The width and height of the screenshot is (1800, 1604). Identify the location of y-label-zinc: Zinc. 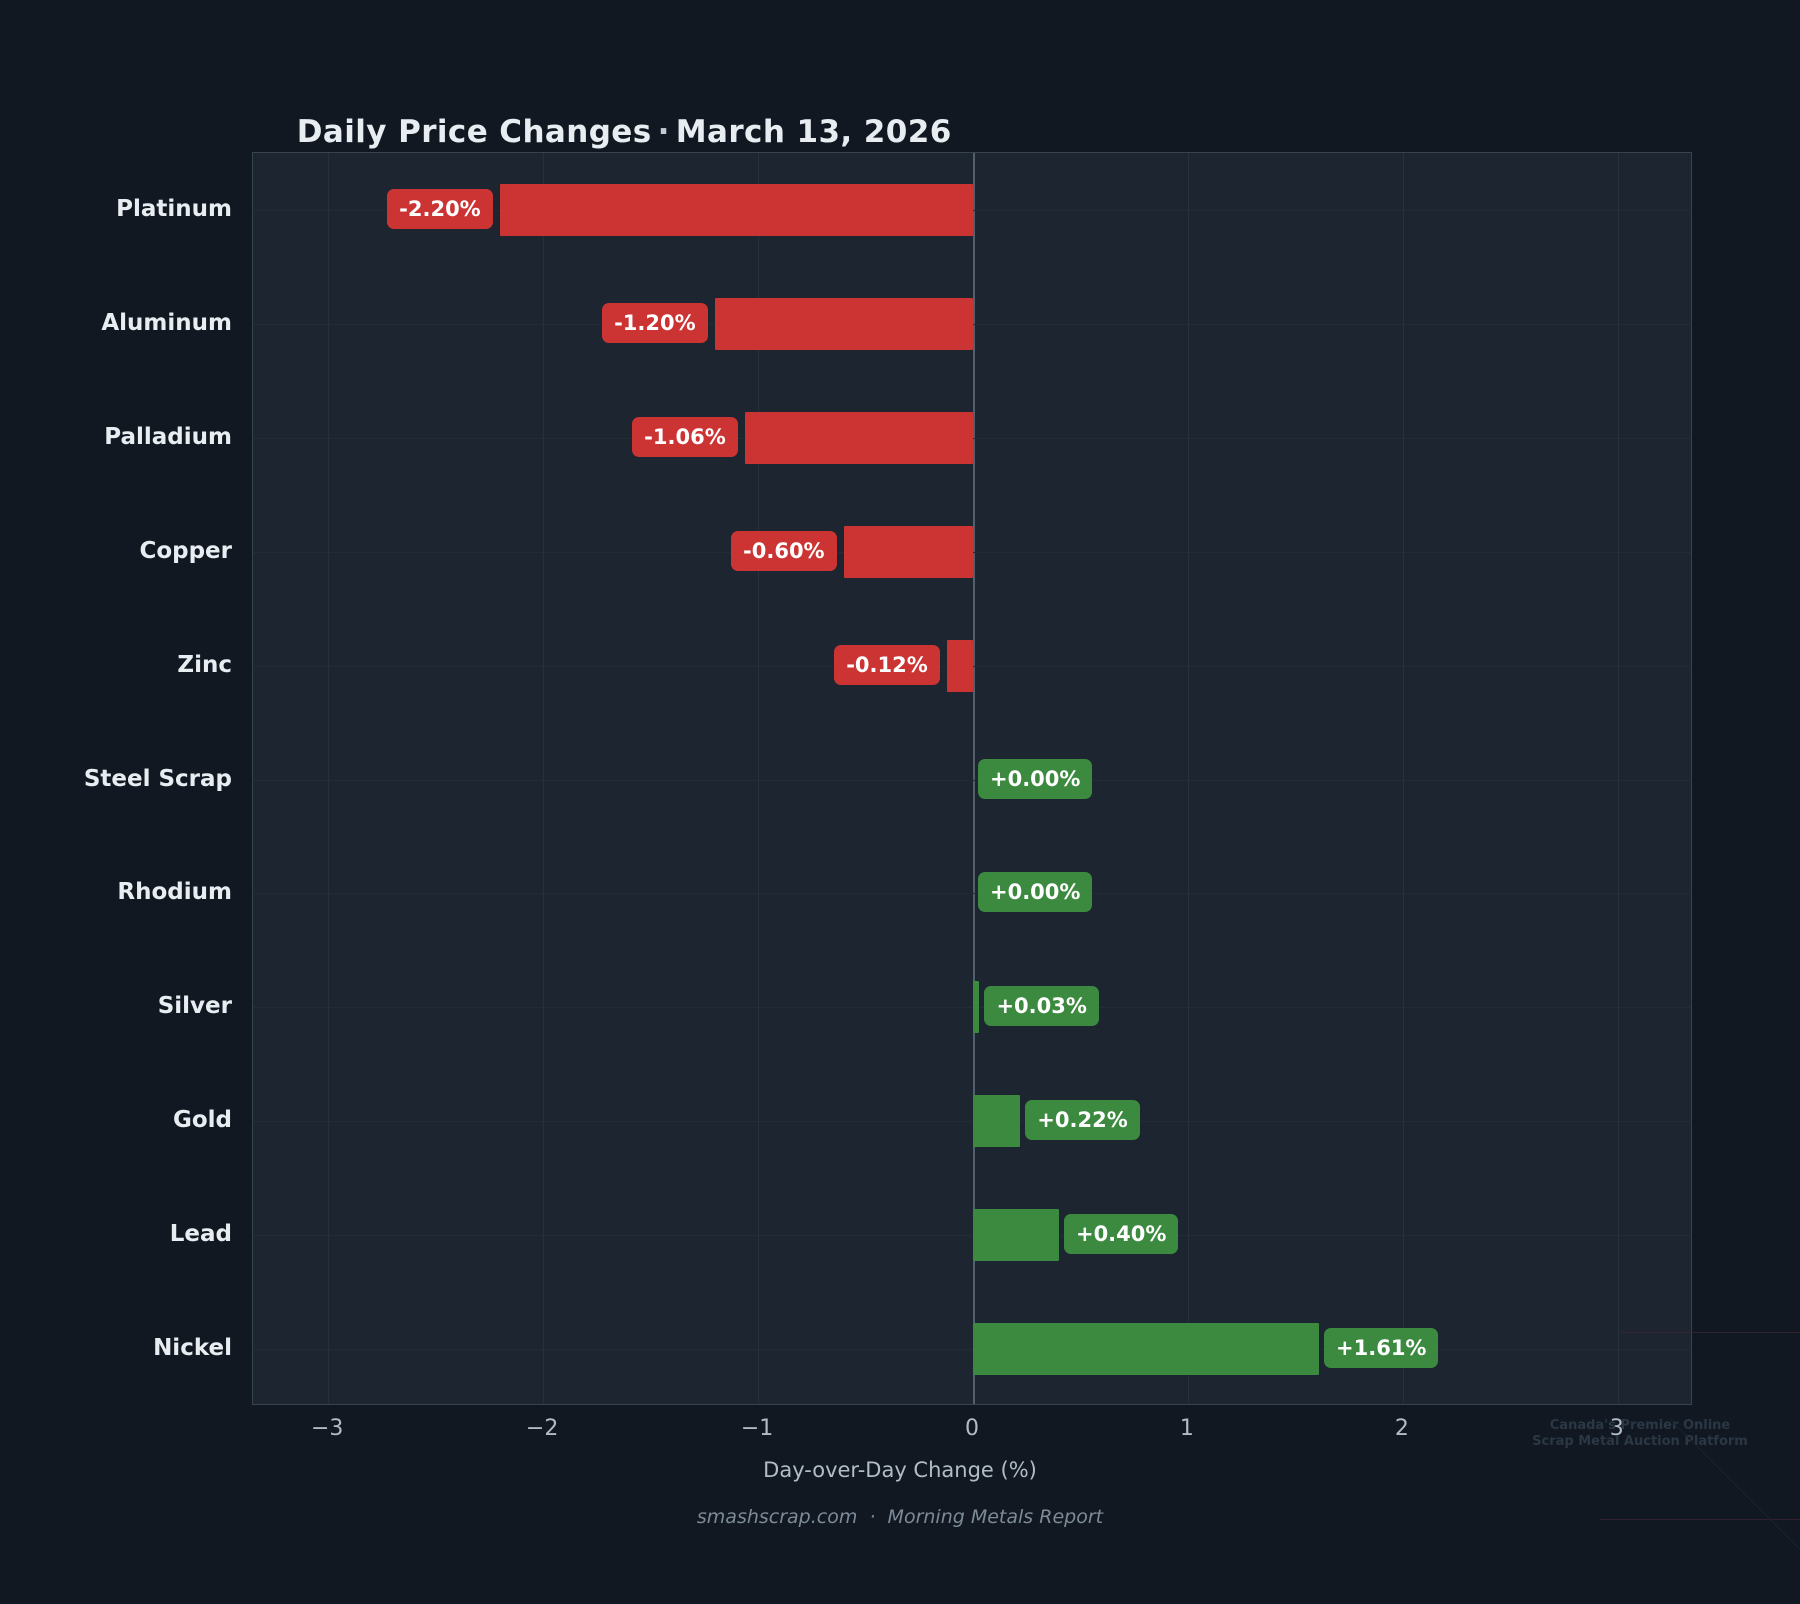
(204, 664).